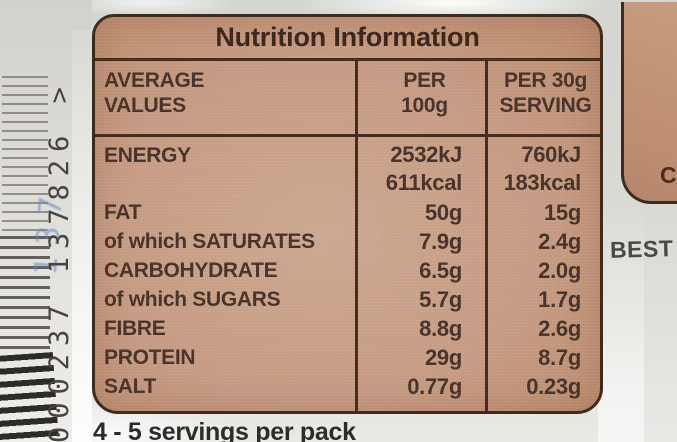  I want to click on adjacent-label-text: Co, so click(668, 175).